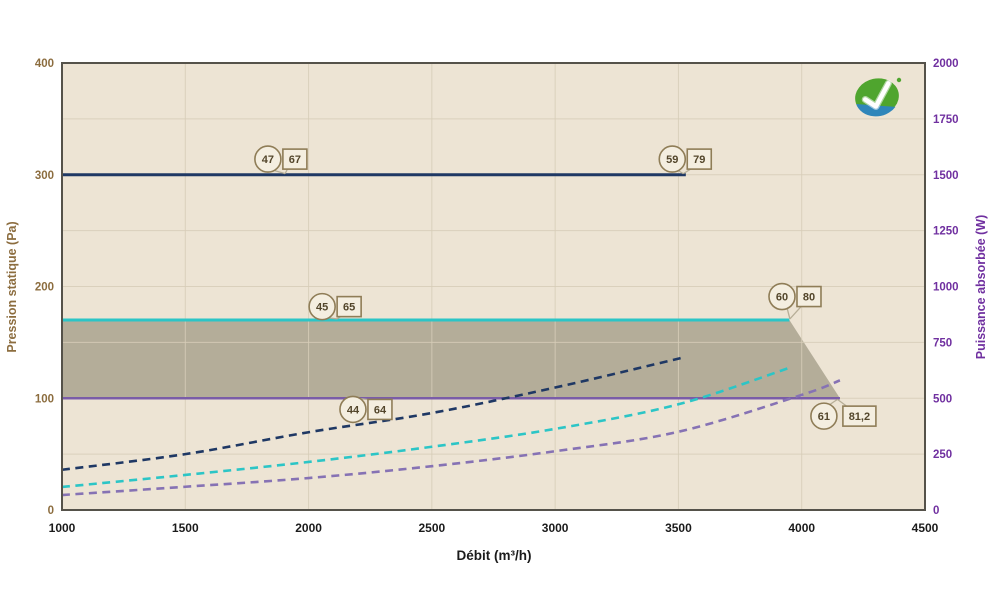 The height and width of the screenshot is (600, 1000). What do you see at coordinates (925, 528) in the screenshot?
I see `x-axis-tick-label: 4500` at bounding box center [925, 528].